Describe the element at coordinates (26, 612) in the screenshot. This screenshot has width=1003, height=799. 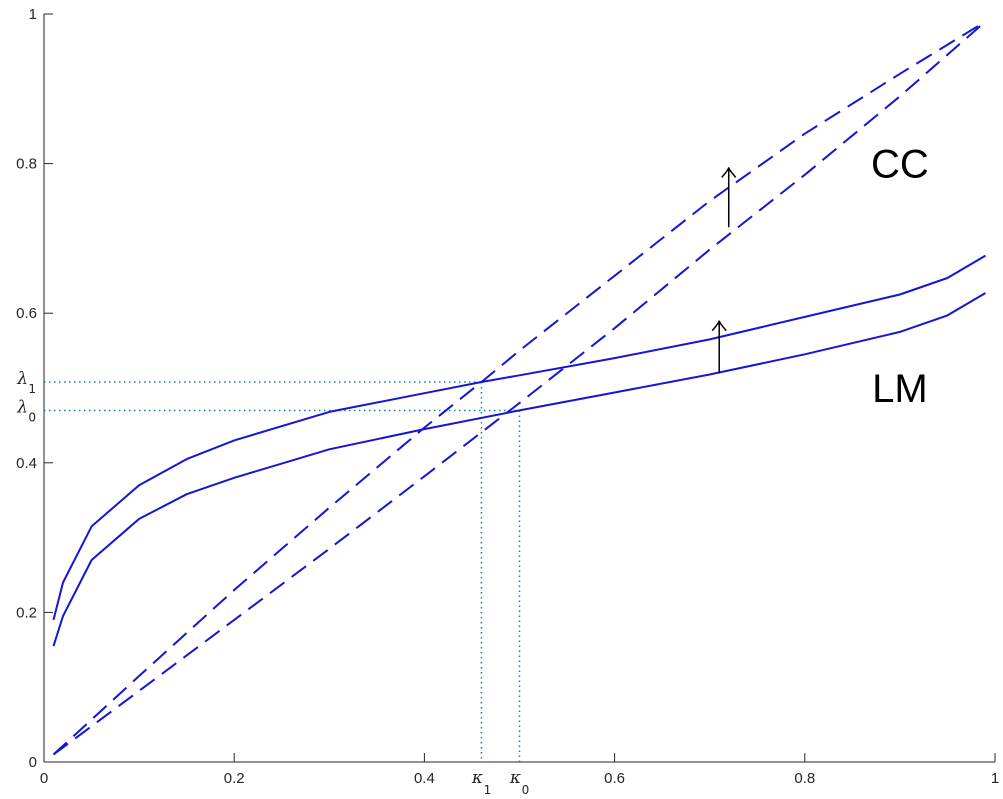
I see `y-tick-label: 0.2` at that location.